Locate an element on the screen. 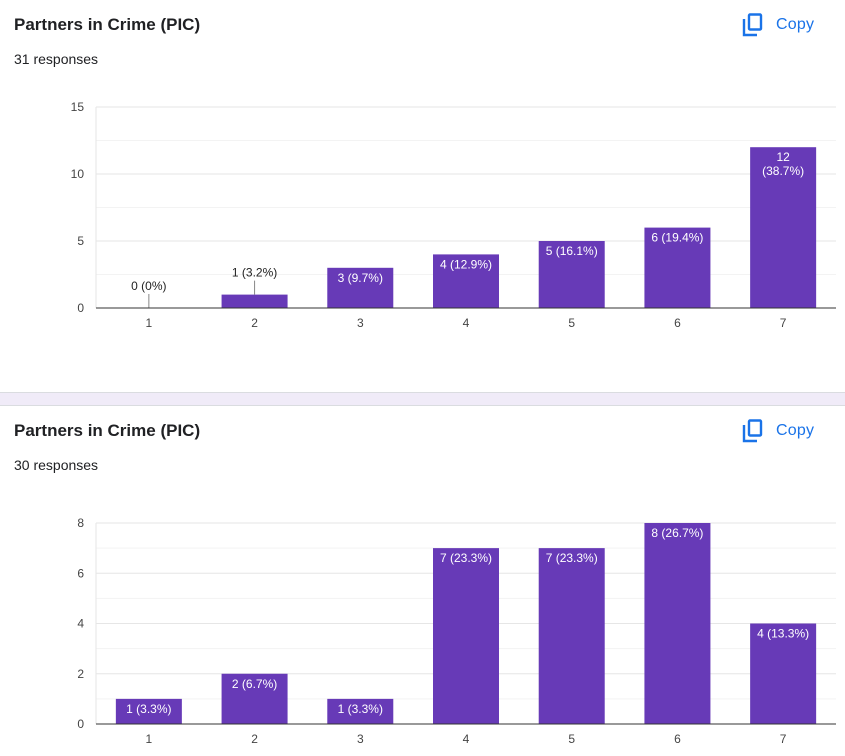  data-label: 8 (26.7%) is located at coordinates (677, 533).